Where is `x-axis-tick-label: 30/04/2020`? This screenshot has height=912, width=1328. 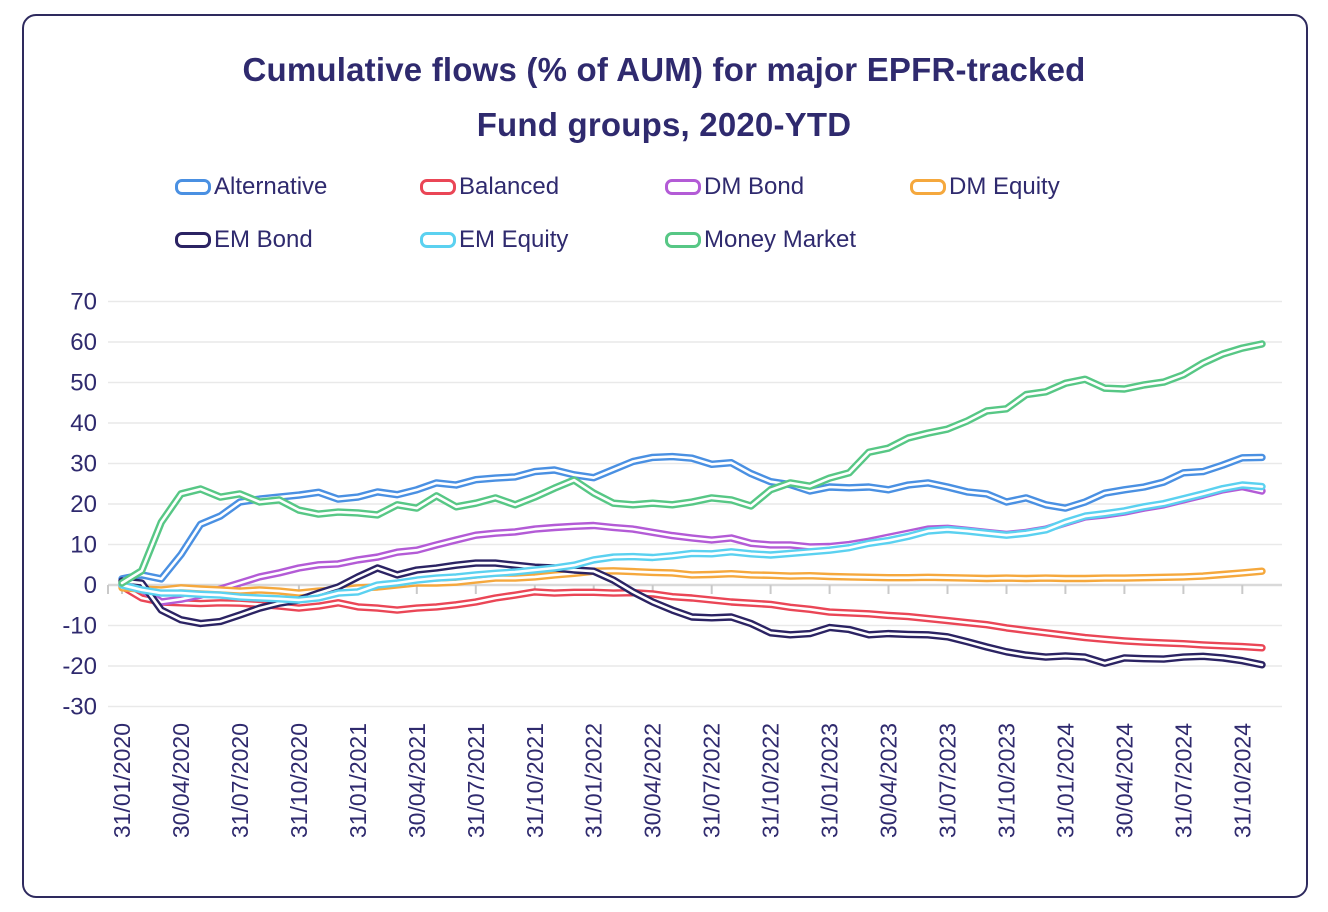 x-axis-tick-label: 30/04/2020 is located at coordinates (181, 780).